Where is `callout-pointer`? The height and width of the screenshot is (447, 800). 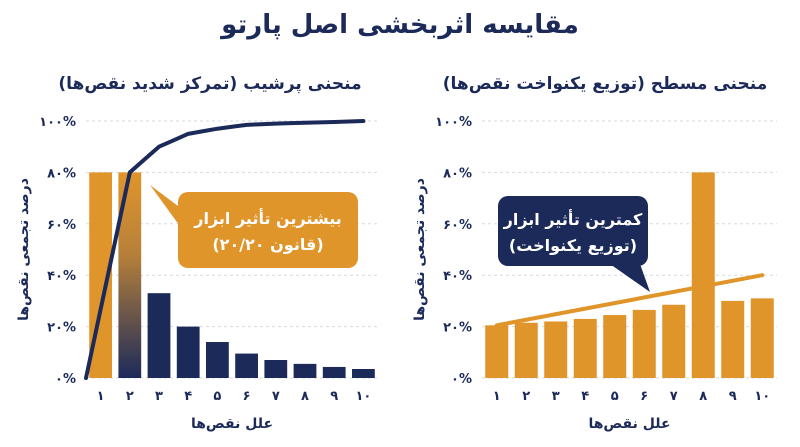
callout-pointer is located at coordinates (630, 278).